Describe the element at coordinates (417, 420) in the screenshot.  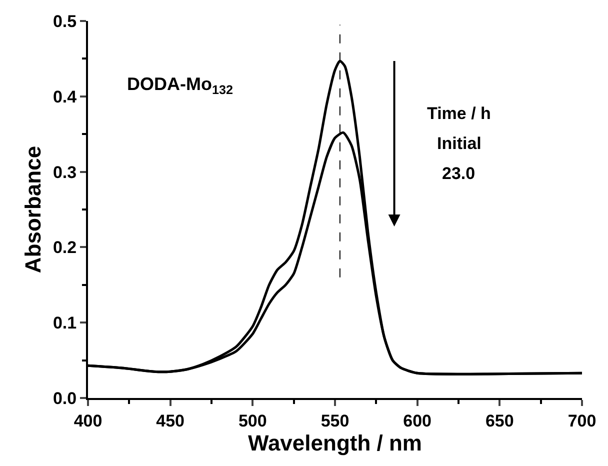
I see `x-tick-label: 600` at that location.